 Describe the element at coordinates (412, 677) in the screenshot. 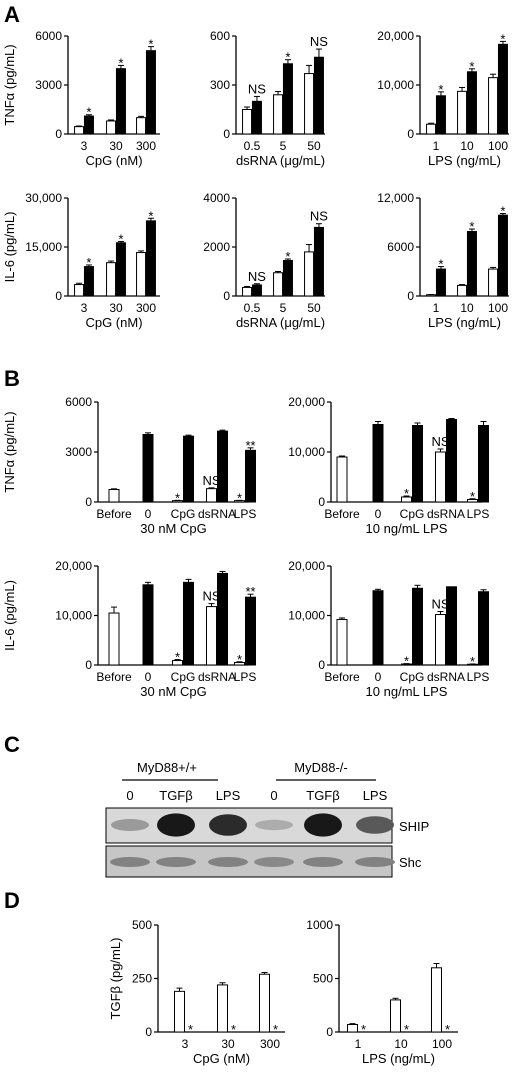

I see `x-tick-label: CpG` at that location.